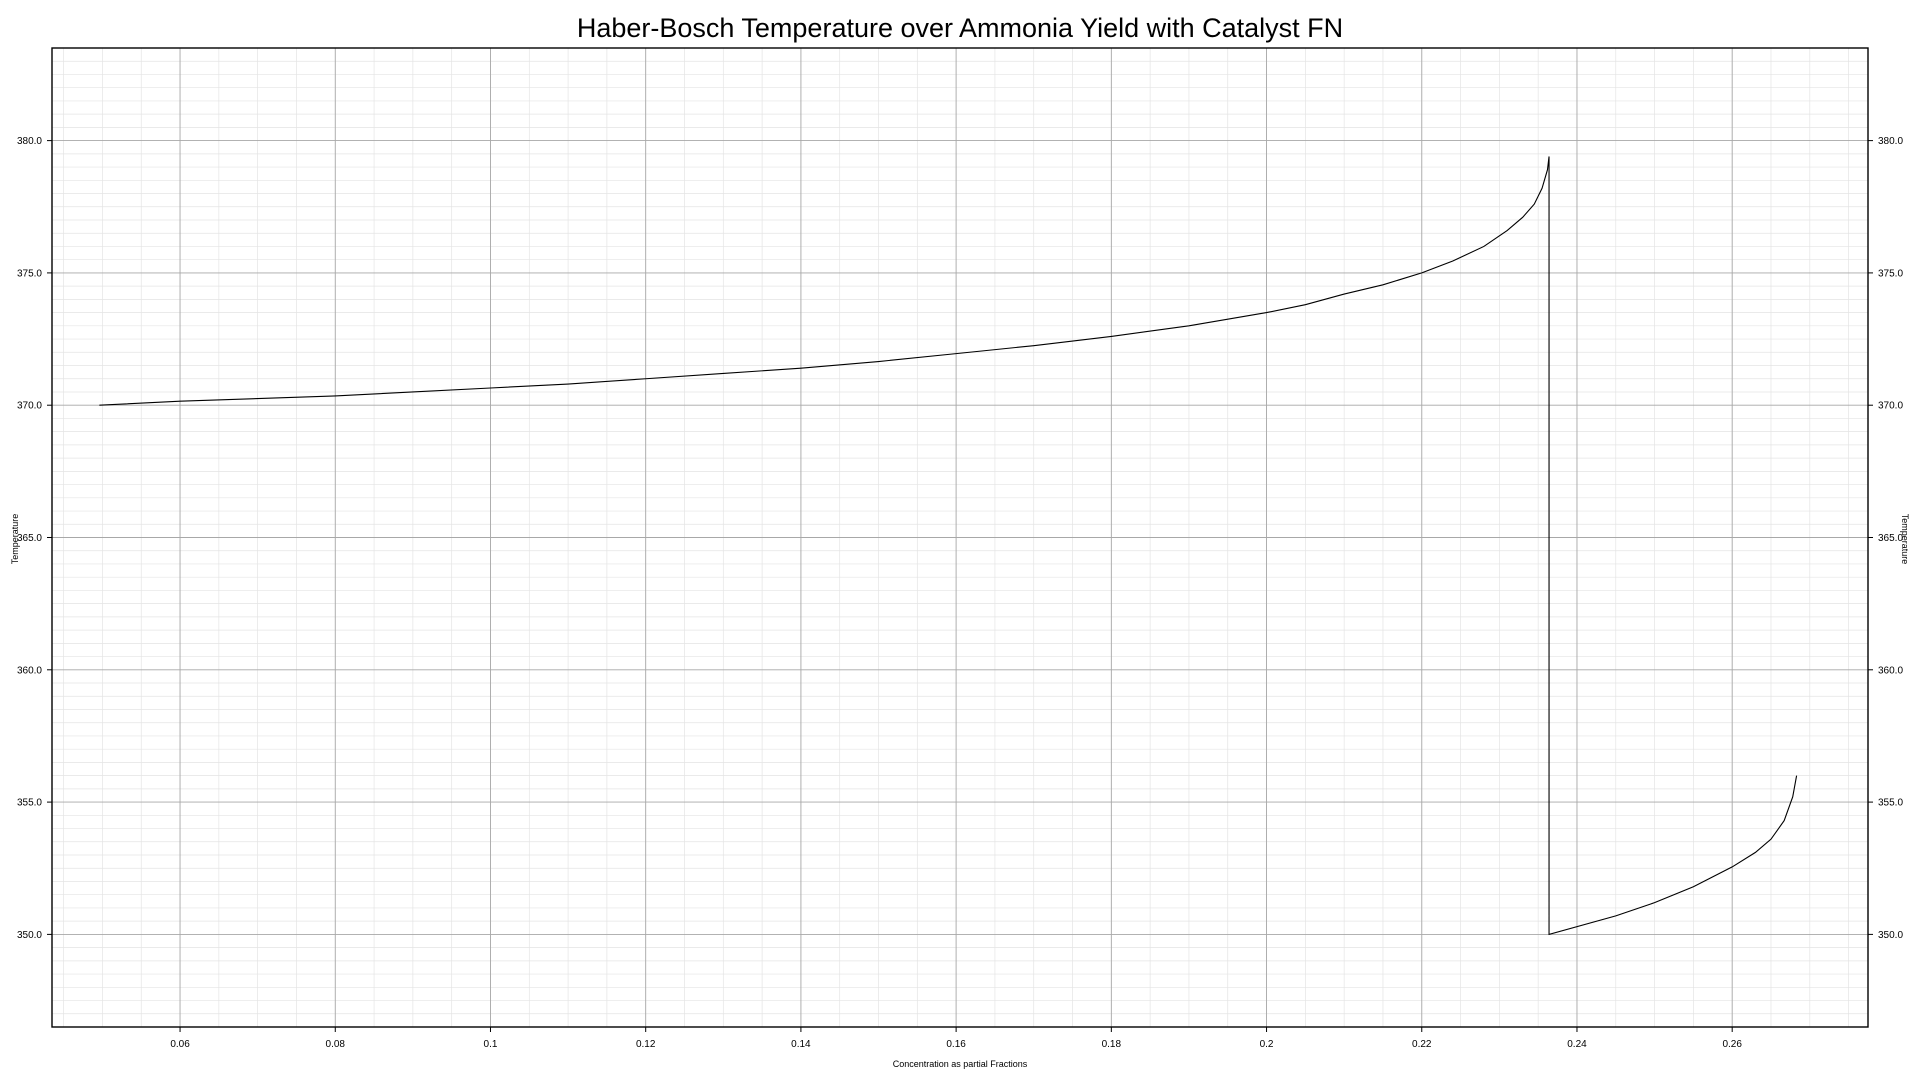 Image resolution: width=1920 pixels, height=1080 pixels. What do you see at coordinates (646, 1044) in the screenshot?
I see `x-tick-label: 0.12` at bounding box center [646, 1044].